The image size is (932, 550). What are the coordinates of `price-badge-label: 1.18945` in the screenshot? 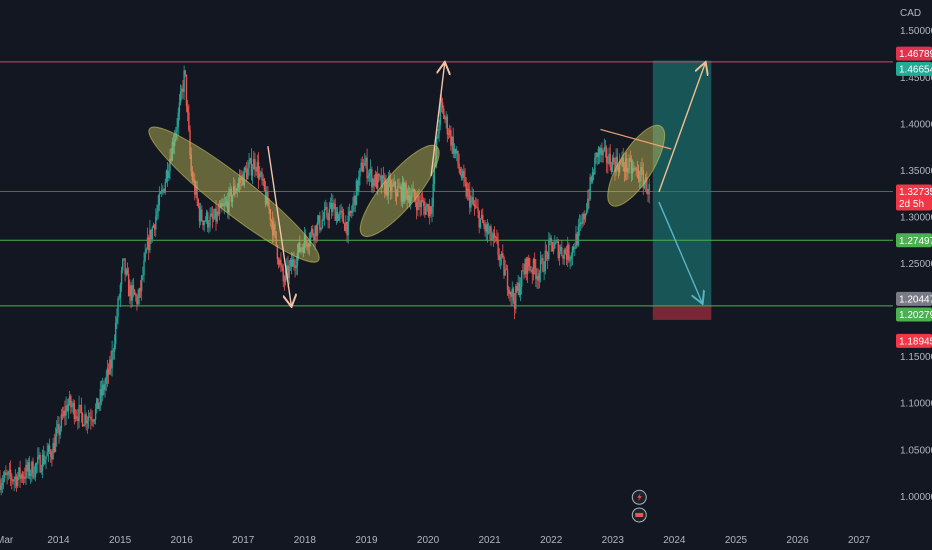 It's located at (915, 341).